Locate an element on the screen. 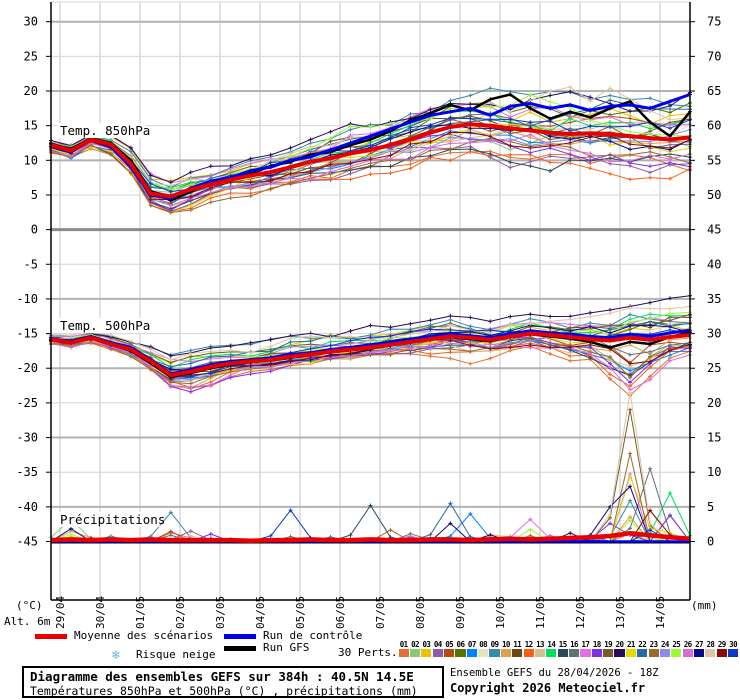 This screenshot has height=700, width=740. svg-text: Temp. 500hPa is located at coordinates (105, 325).